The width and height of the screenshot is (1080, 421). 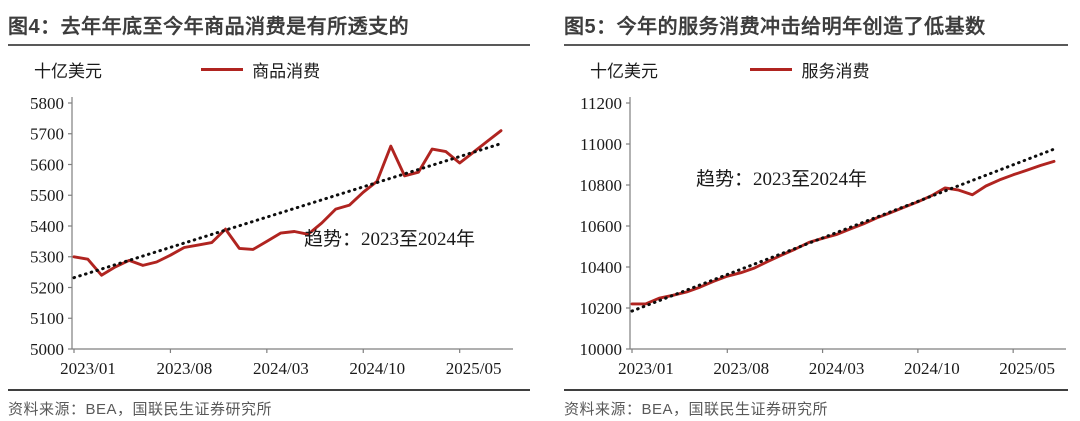 I want to click on legend-goods: 商品消费, so click(x=260, y=69).